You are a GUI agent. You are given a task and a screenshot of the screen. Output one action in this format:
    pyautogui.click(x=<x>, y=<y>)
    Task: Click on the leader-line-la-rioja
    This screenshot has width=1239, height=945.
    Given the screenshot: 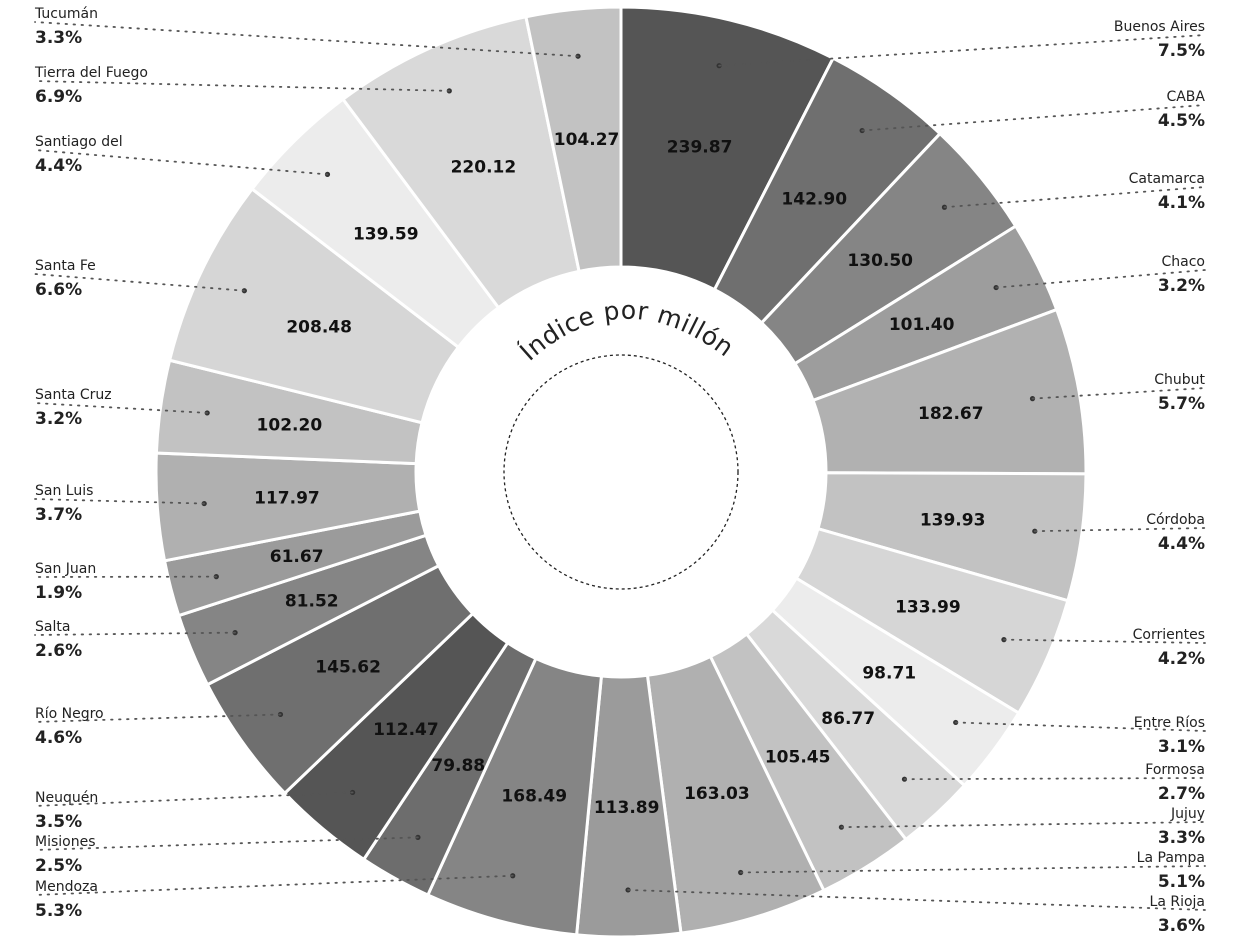 What is the action you would take?
    pyautogui.click(x=916, y=900)
    